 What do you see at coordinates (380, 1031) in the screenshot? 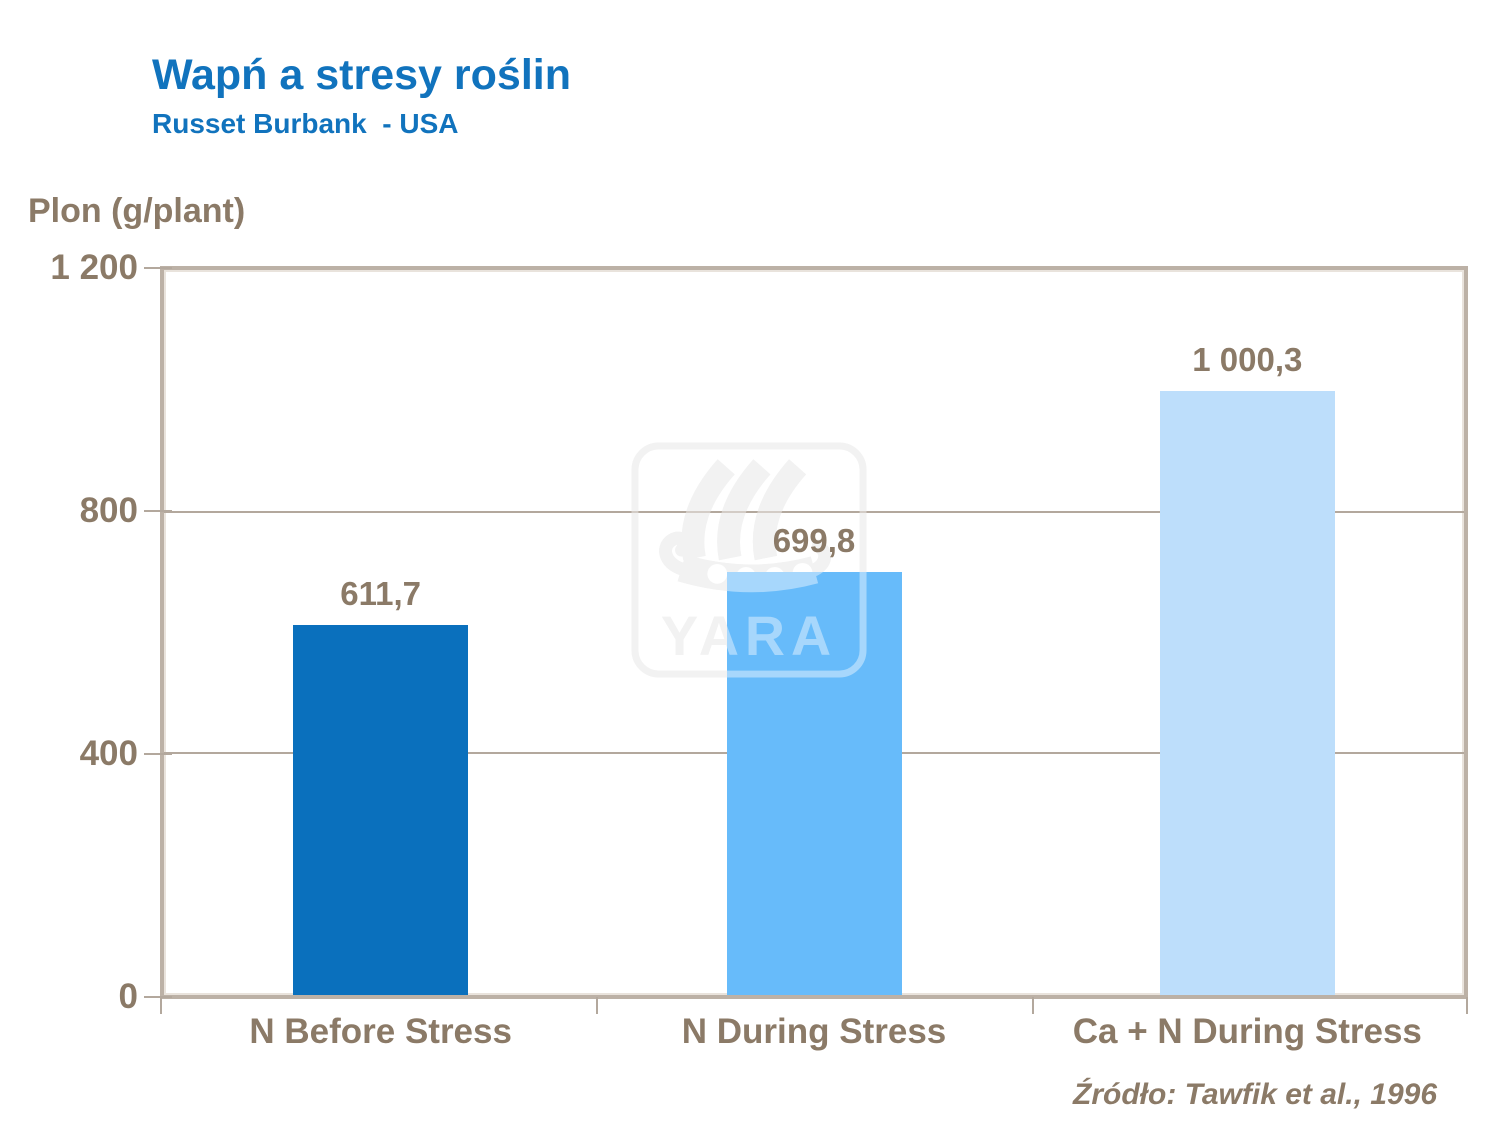
I see `x-category-label: N Before Stress` at bounding box center [380, 1031].